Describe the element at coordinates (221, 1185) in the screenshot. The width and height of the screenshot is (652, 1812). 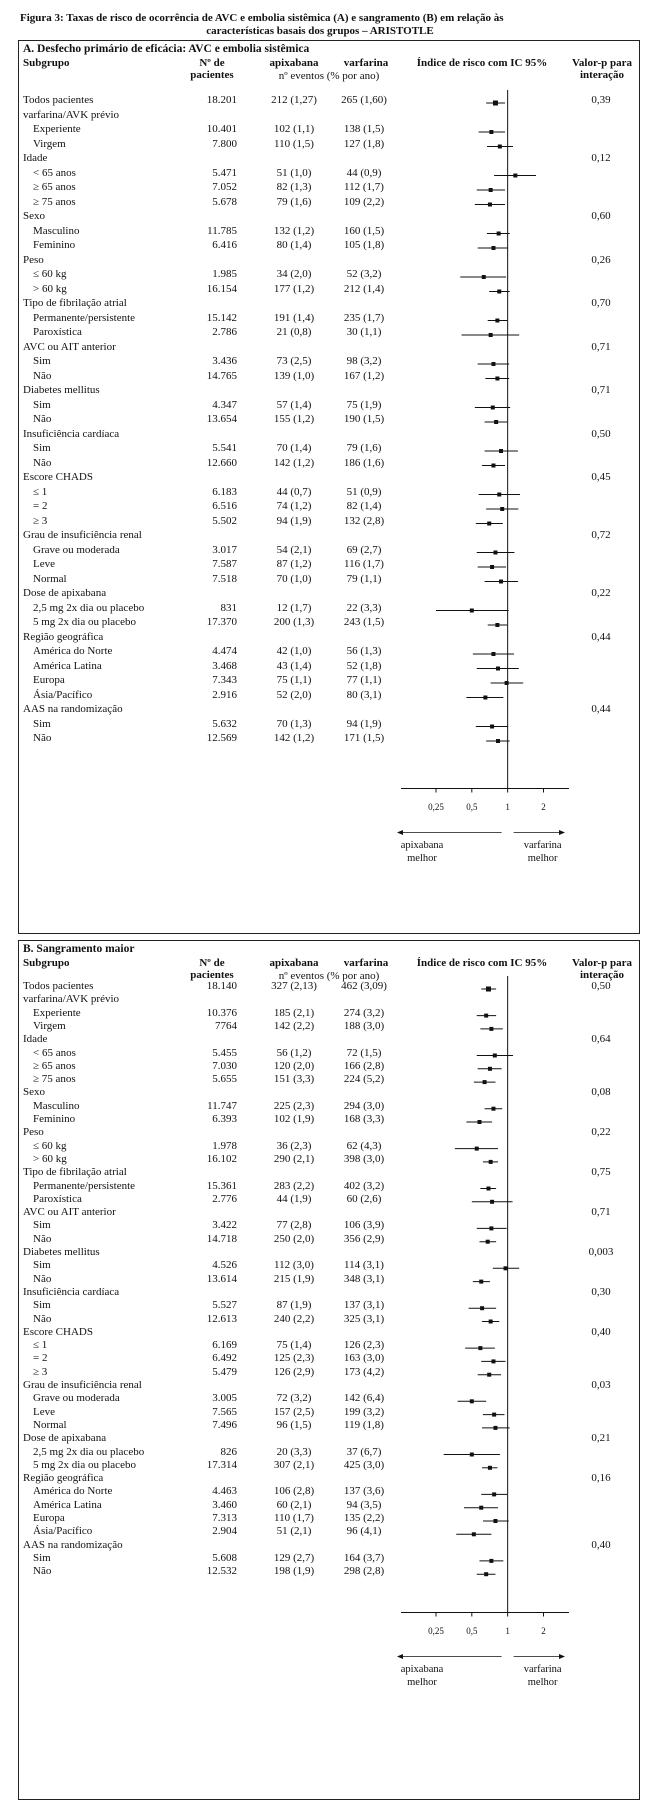
I see `panel-b-row-n: 15.361` at that location.